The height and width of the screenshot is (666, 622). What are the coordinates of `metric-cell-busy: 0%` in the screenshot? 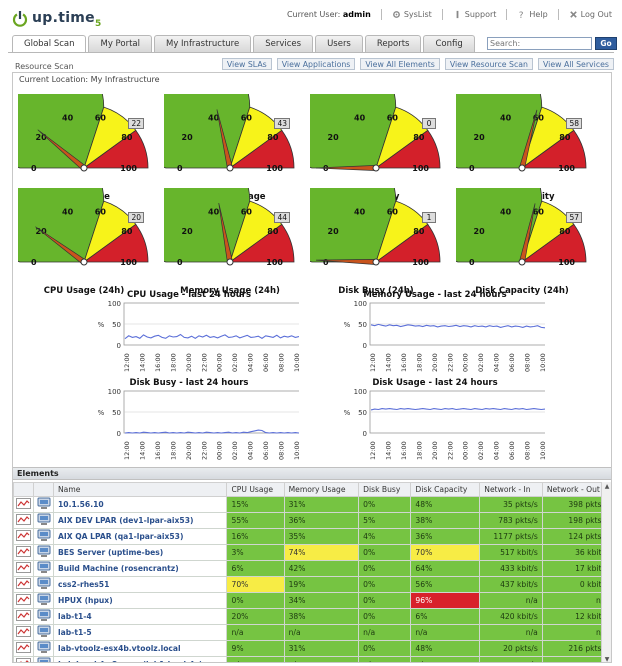 It's located at (385, 648).